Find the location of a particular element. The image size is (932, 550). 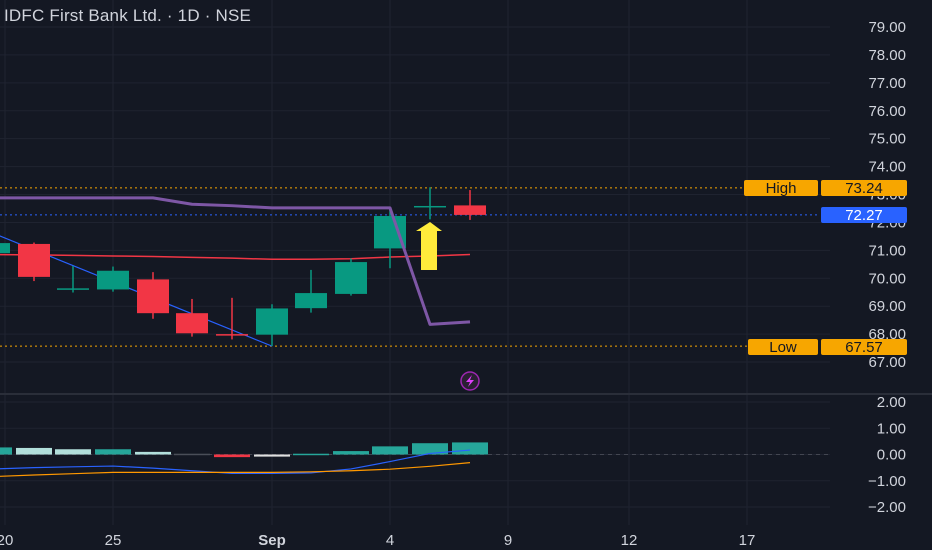

price-axis-label: 78.00 is located at coordinates (887, 55).